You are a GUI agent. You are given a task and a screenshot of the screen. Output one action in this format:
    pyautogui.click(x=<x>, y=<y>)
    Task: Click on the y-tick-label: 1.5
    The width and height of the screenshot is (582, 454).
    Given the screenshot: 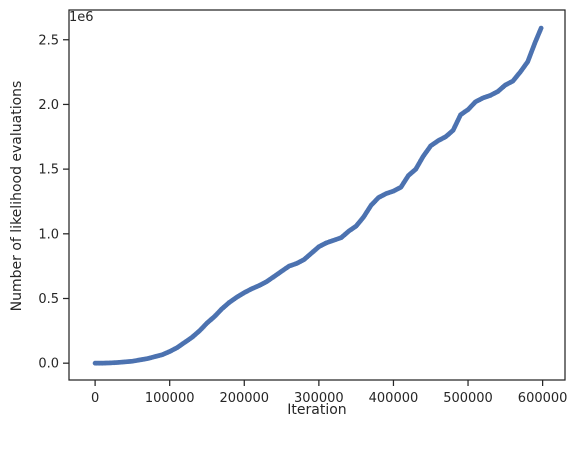 What is the action you would take?
    pyautogui.click(x=48, y=170)
    